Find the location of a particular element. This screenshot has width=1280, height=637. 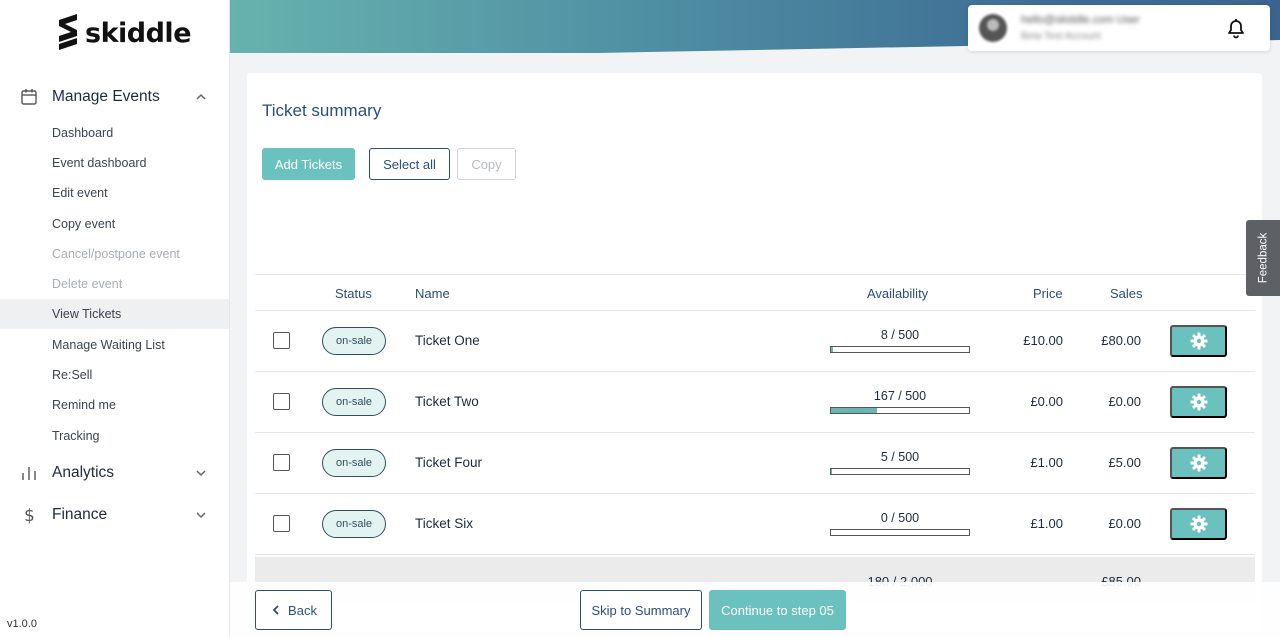

table-row: on-sale Ticket One 8 / 500 £10.00 £80.00 is located at coordinates (755, 341).